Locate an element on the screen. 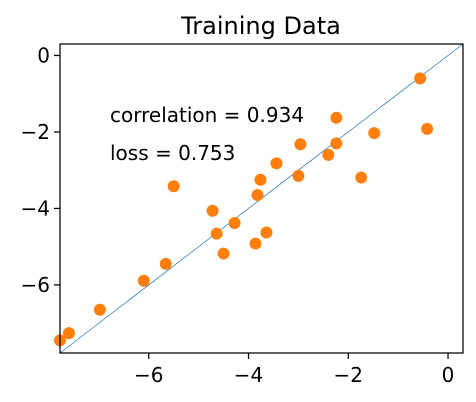 This screenshot has width=476, height=402. loss-annotation: loss = 0.753 is located at coordinates (172, 153).